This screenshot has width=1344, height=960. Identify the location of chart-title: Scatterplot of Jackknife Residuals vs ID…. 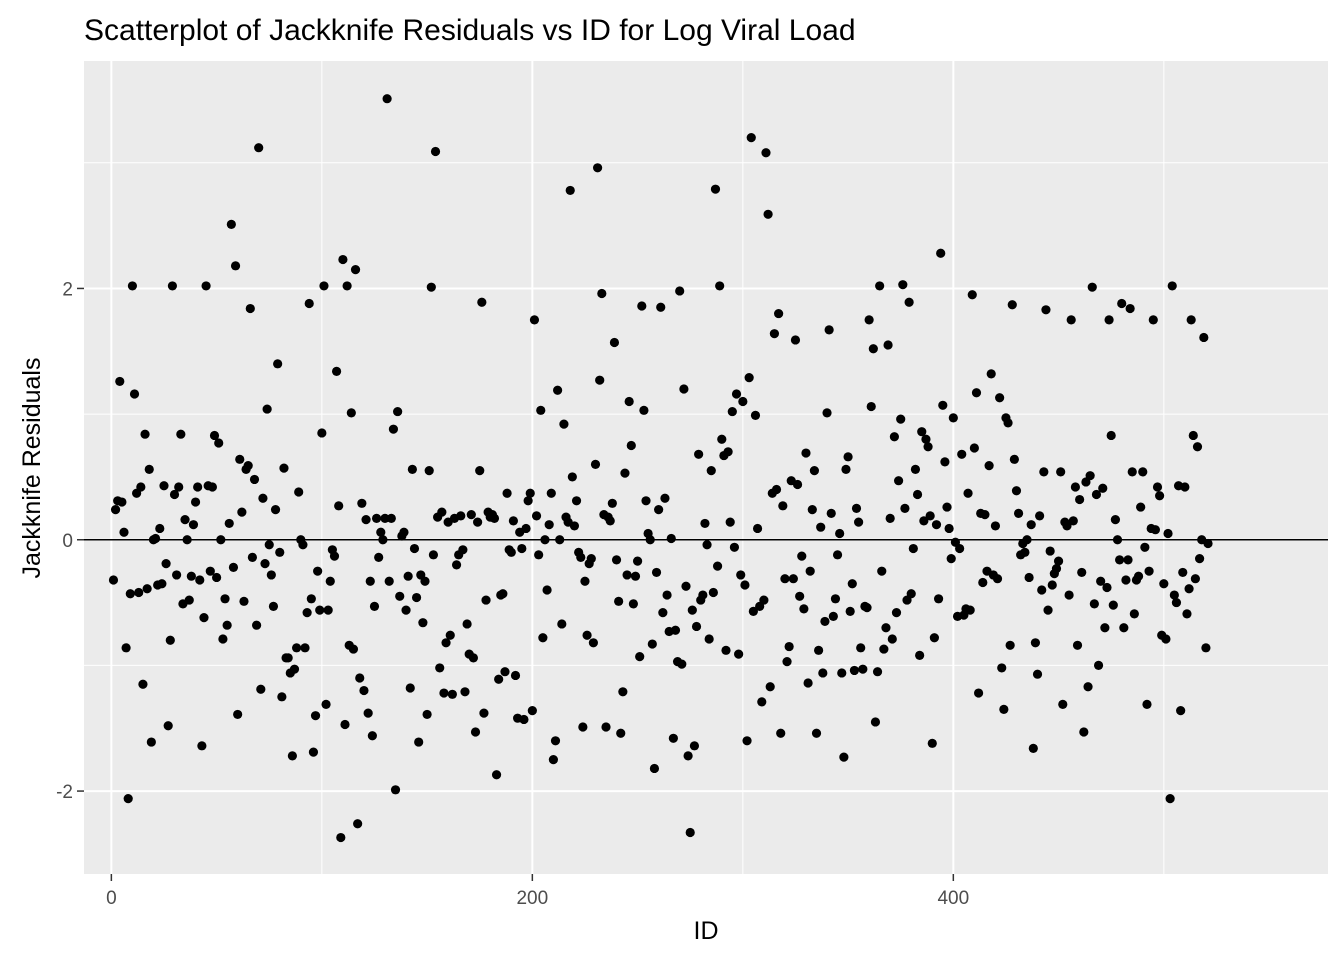
(470, 30).